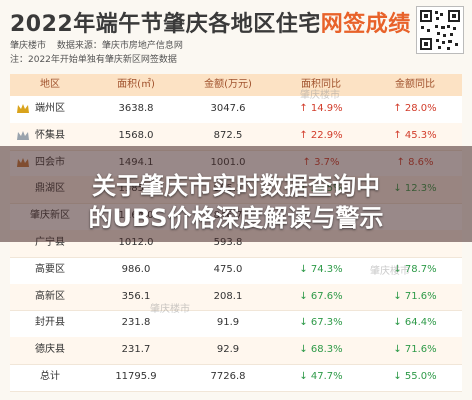 The width and height of the screenshot is (472, 400). I want to click on amount-yoy-cell: ↓ 55.0%, so click(415, 377).